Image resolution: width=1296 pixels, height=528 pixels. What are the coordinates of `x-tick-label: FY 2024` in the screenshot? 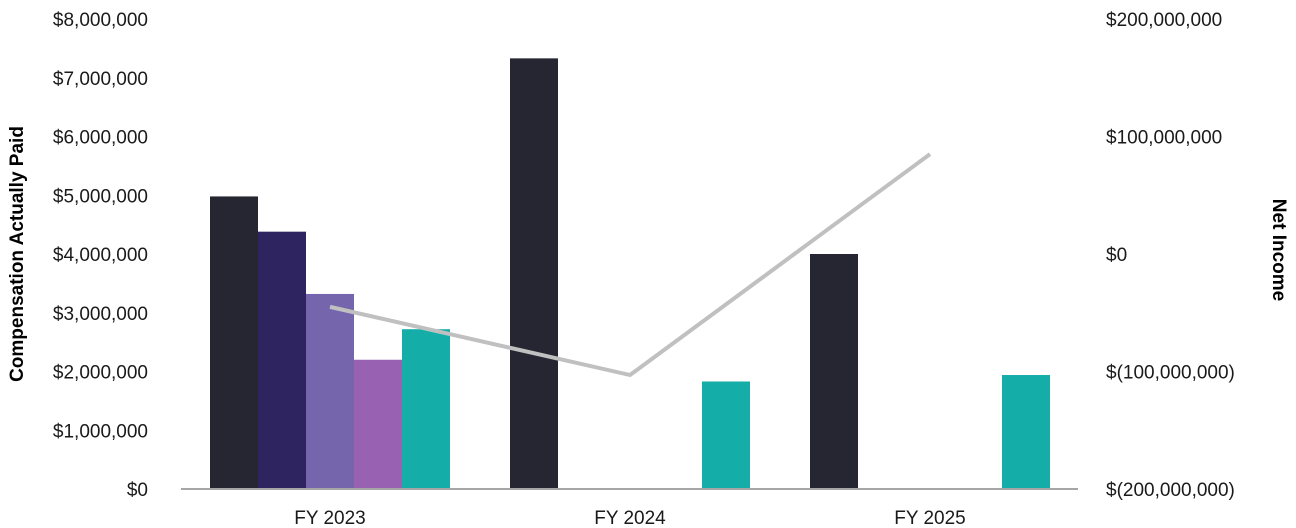 It's located at (630, 518).